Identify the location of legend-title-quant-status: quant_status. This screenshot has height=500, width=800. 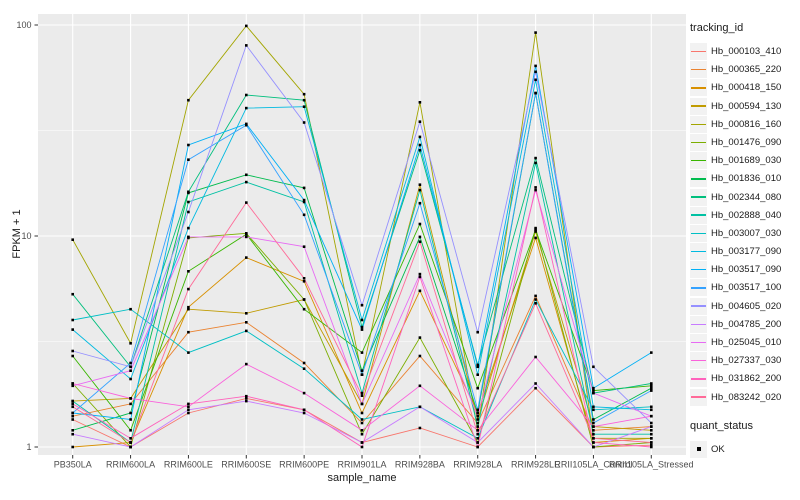
(721, 425).